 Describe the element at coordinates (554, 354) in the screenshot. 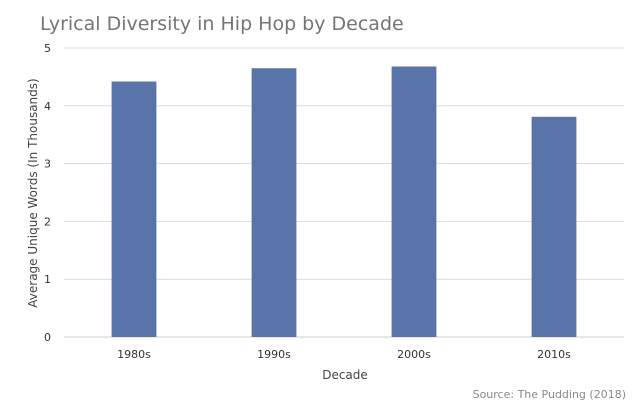

I see `x-tick-label: 2010s` at that location.